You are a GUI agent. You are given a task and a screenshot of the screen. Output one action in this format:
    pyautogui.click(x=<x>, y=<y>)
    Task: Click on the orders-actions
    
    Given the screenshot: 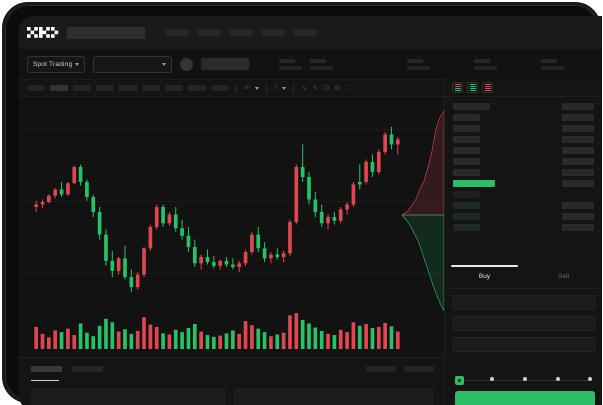 What is the action you would take?
    pyautogui.click(x=400, y=369)
    